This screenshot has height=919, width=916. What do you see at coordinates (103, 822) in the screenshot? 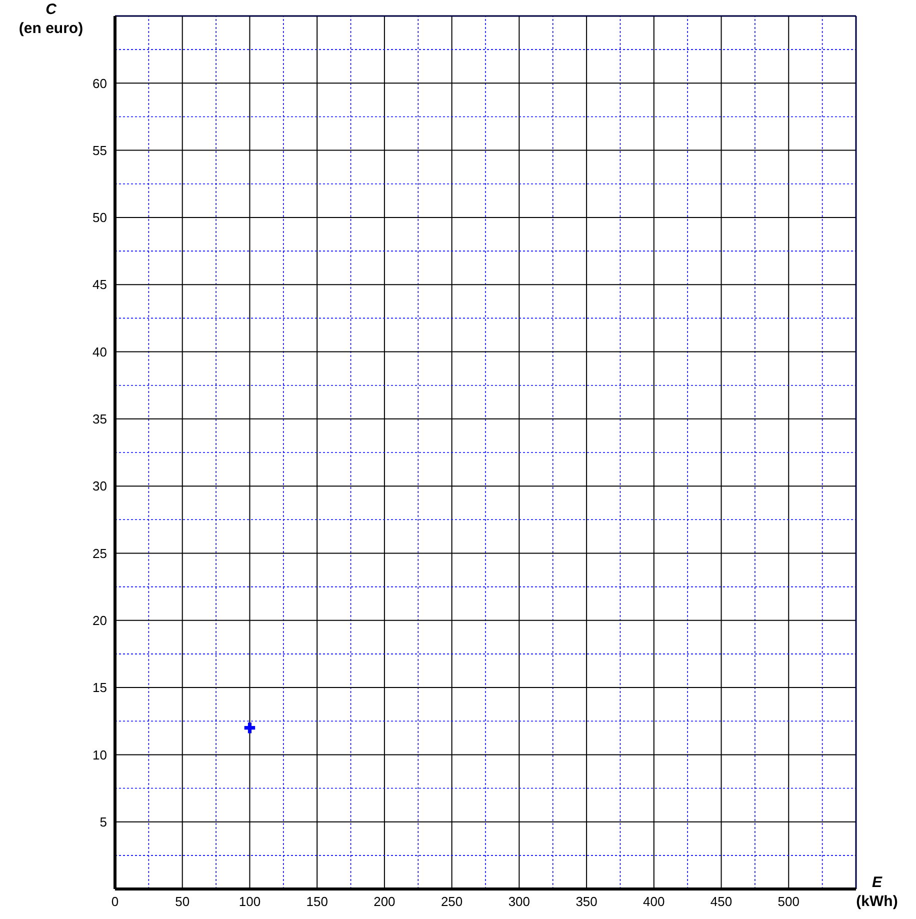
I see `y-tick-label: 5` at bounding box center [103, 822].